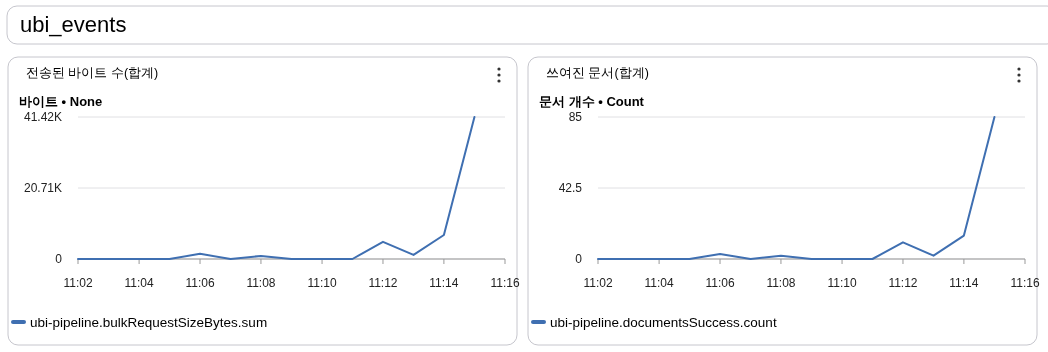 The width and height of the screenshot is (1048, 352). I want to click on legend-label: ubi-pipeline.documentsSuccess.count, so click(663, 322).